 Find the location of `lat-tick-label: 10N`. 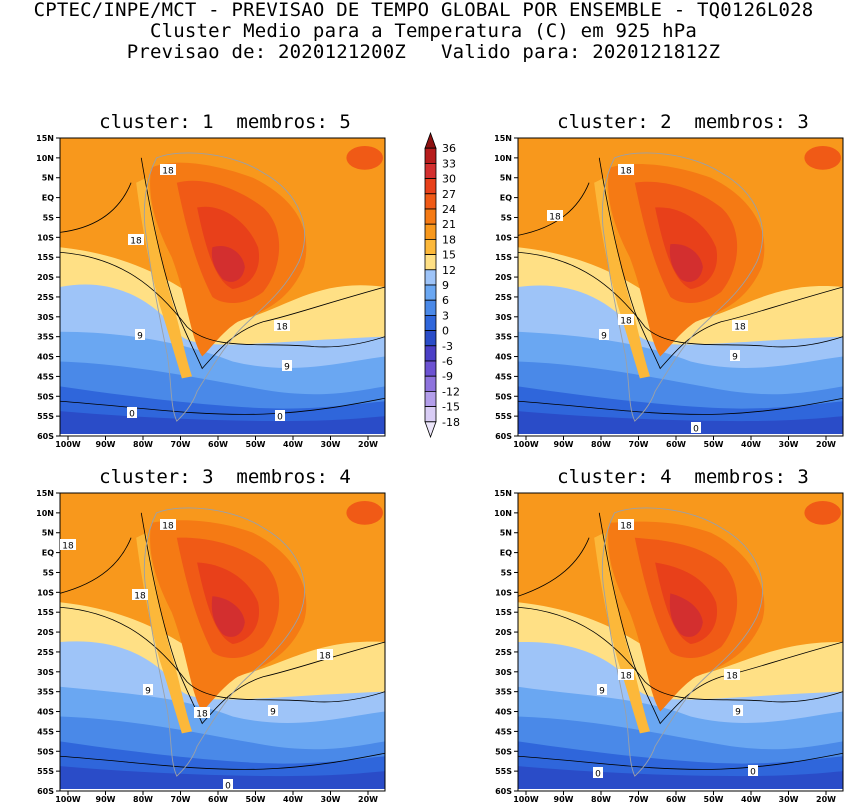

lat-tick-label: 10N is located at coordinates (45, 513).